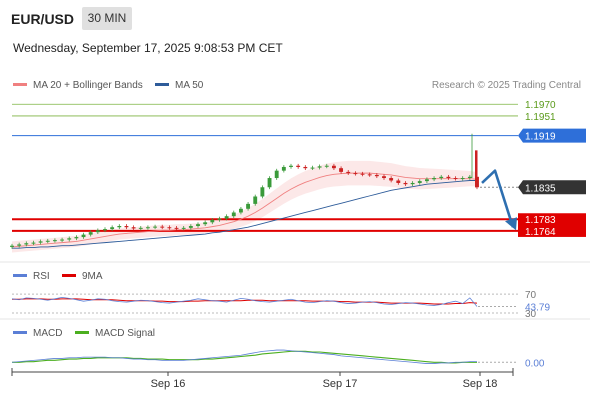 The width and height of the screenshot is (590, 400). What do you see at coordinates (340, 384) in the screenshot?
I see `x-tick-label-1: Sep 17` at bounding box center [340, 384].